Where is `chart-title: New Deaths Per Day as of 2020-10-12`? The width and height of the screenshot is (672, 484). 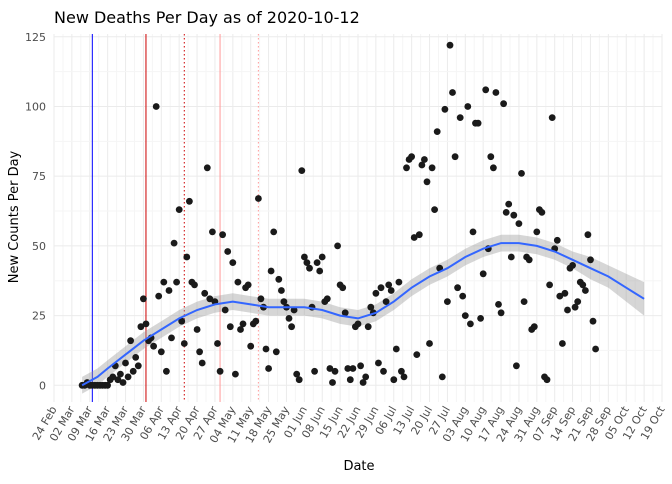 chart-title: New Deaths Per Day as of 2020-10-12 is located at coordinates (207, 17).